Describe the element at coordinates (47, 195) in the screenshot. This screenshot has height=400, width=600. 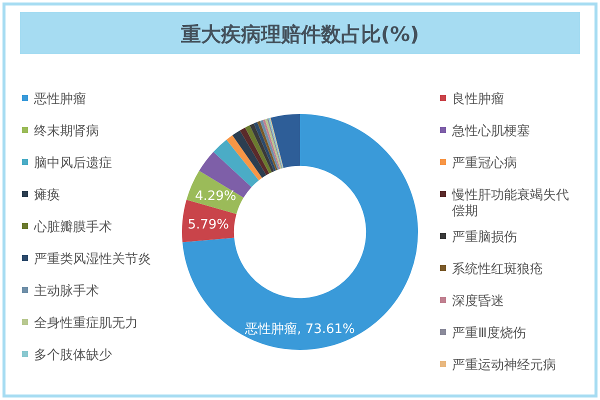
I see `legend-label: 瘫痪` at that location.